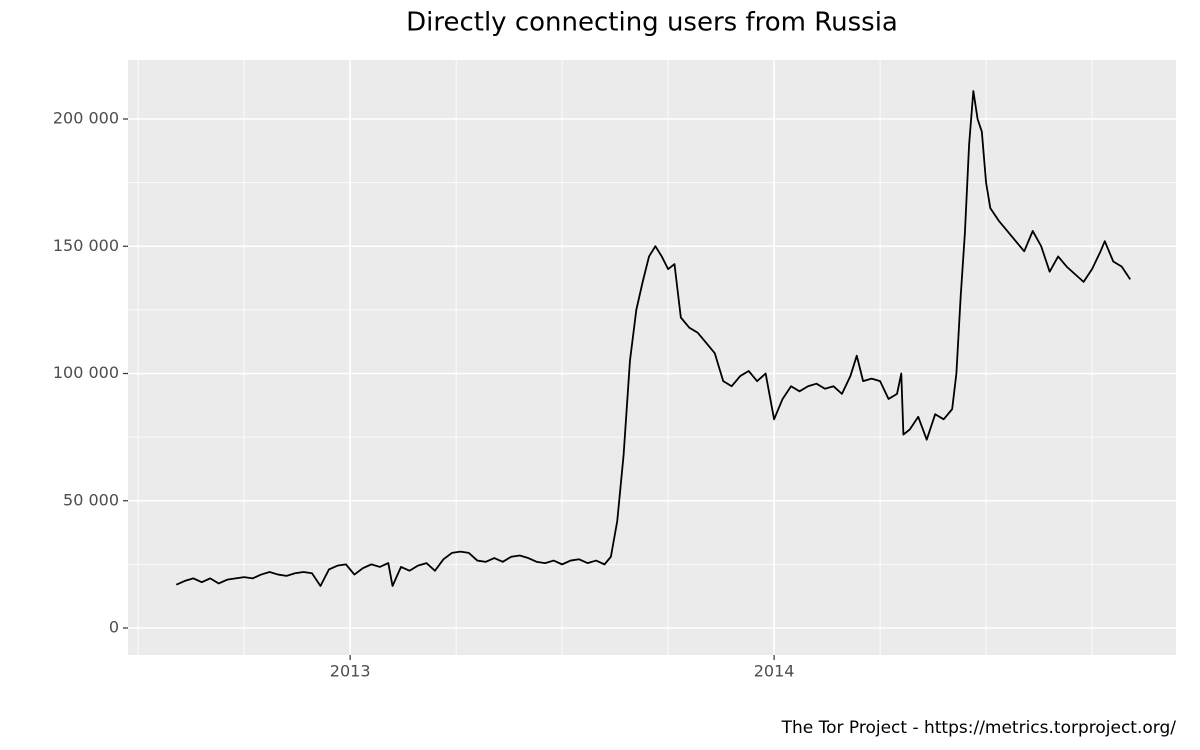  What do you see at coordinates (86, 245) in the screenshot?
I see `y-tick-label: 150 000` at bounding box center [86, 245].